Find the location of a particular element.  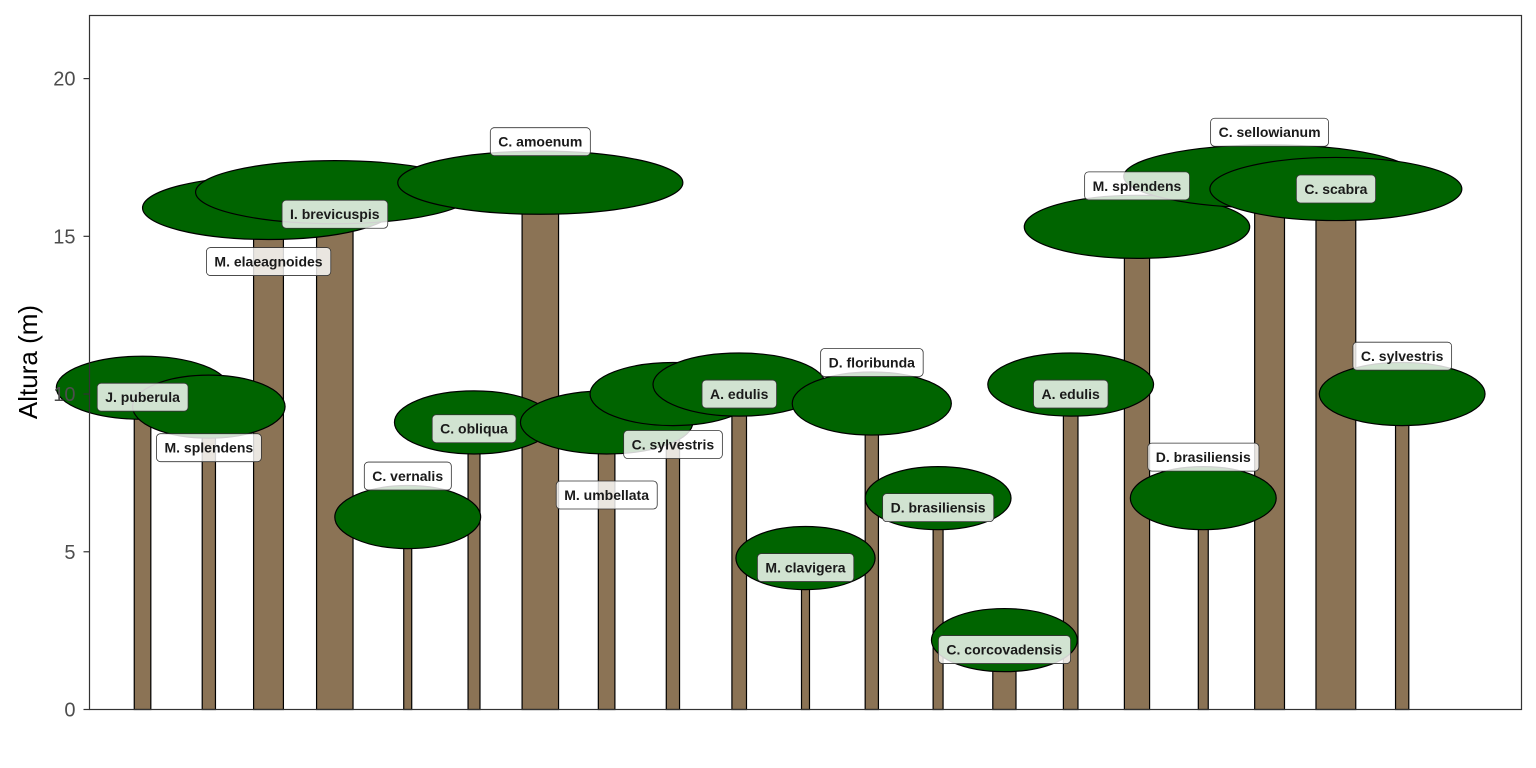

y-tick-label: 5 is located at coordinates (69, 553).